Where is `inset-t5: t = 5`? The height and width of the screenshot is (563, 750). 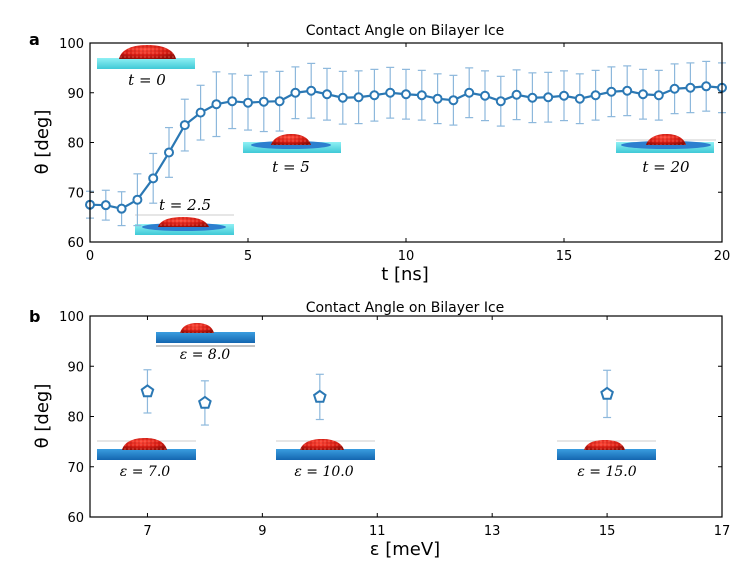 inset-t5: t = 5 is located at coordinates (292, 155).